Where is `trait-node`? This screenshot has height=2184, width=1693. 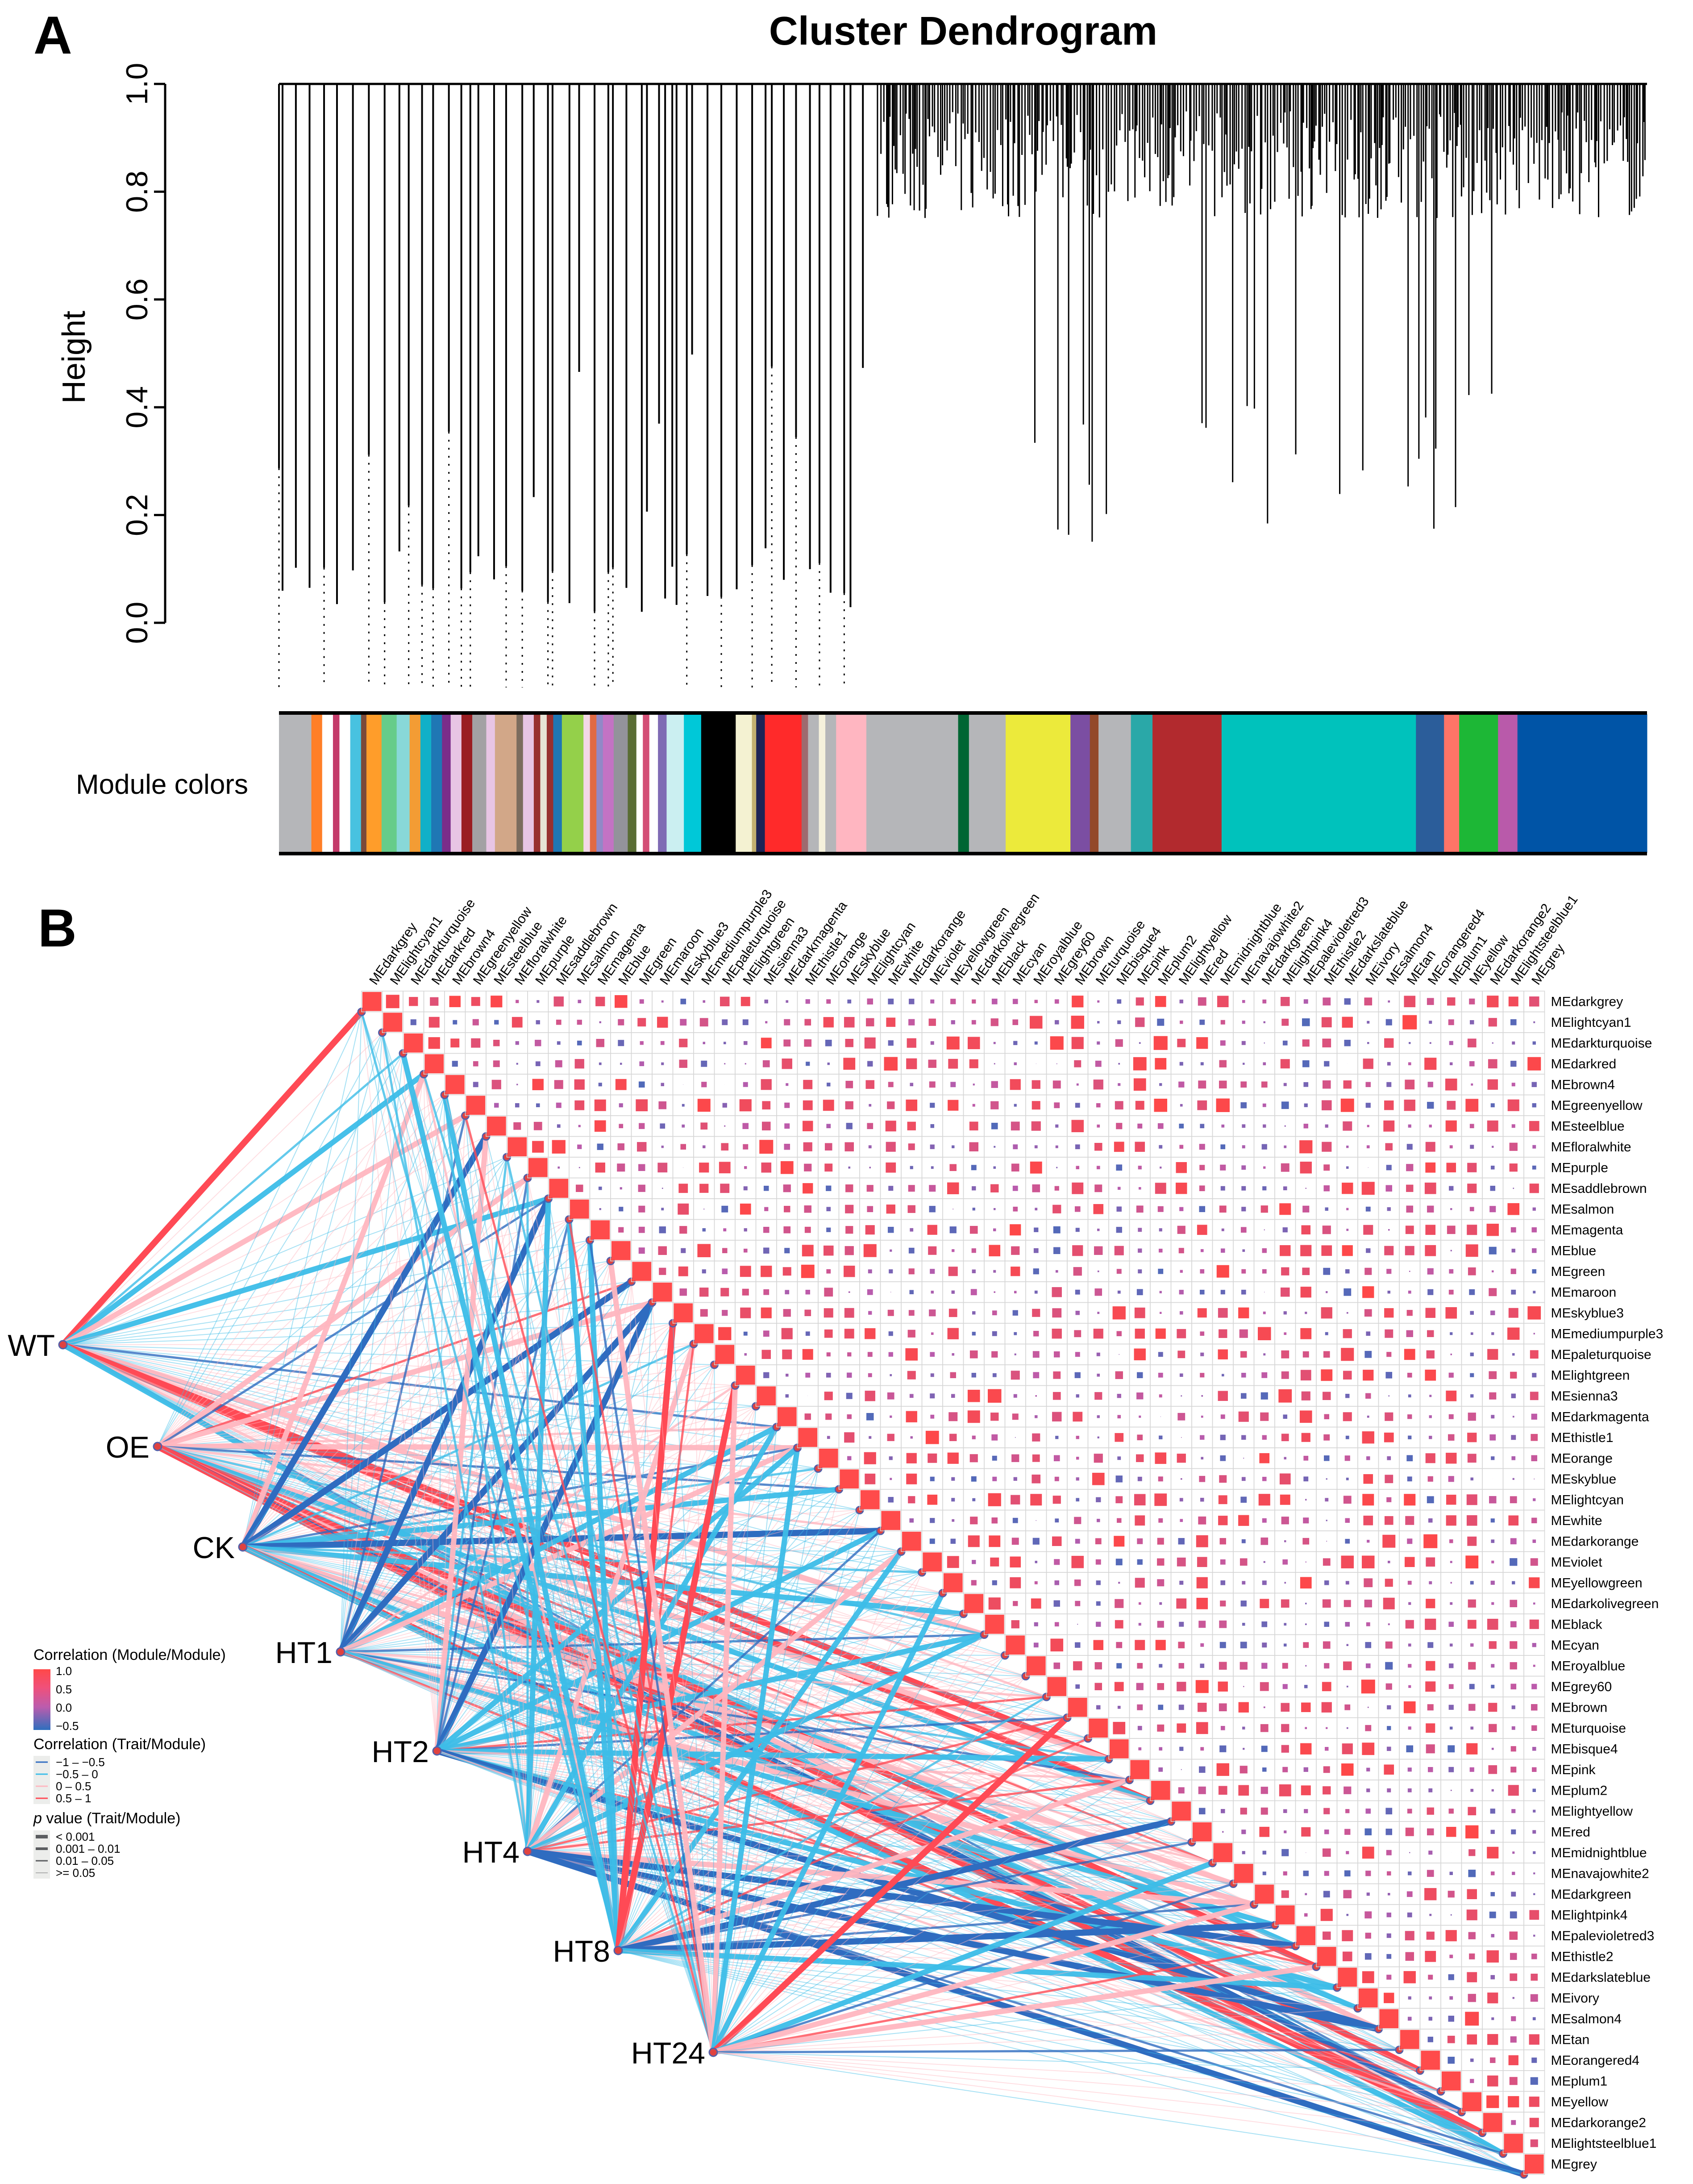 trait-node is located at coordinates (713, 2052).